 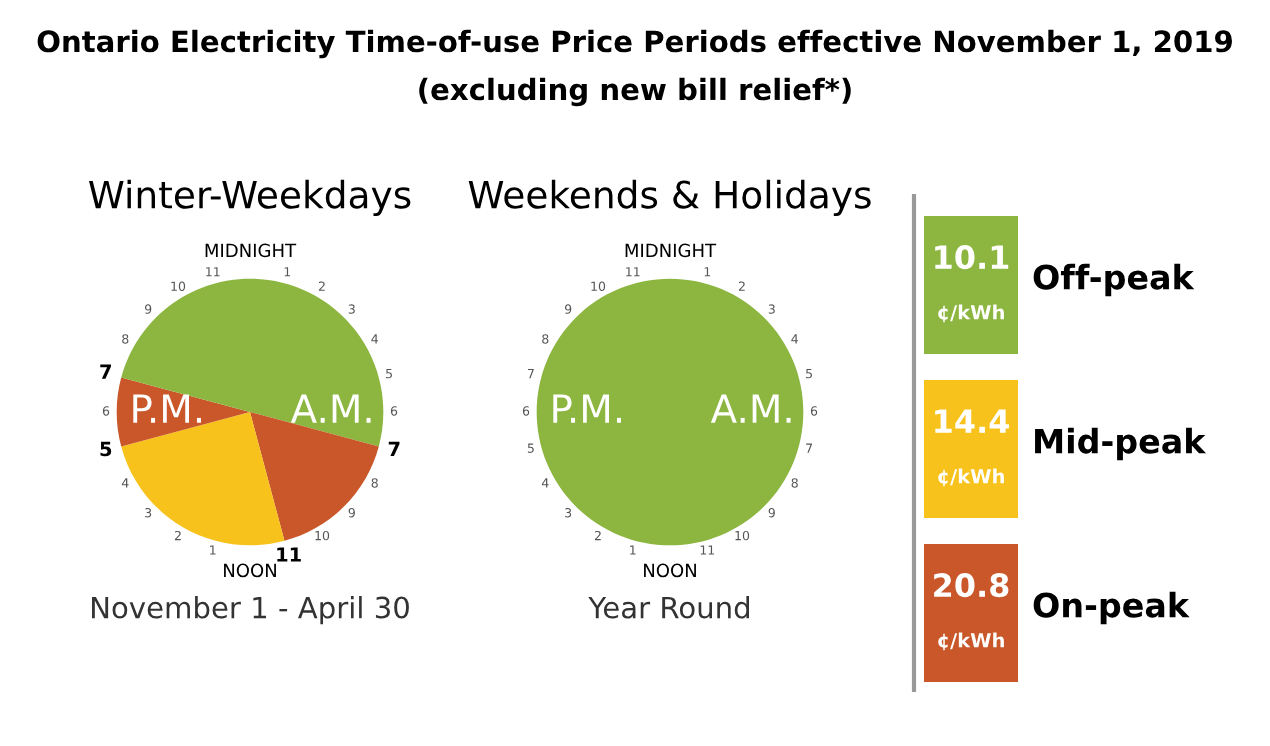 What do you see at coordinates (106, 449) in the screenshot?
I see `text: 5` at bounding box center [106, 449].